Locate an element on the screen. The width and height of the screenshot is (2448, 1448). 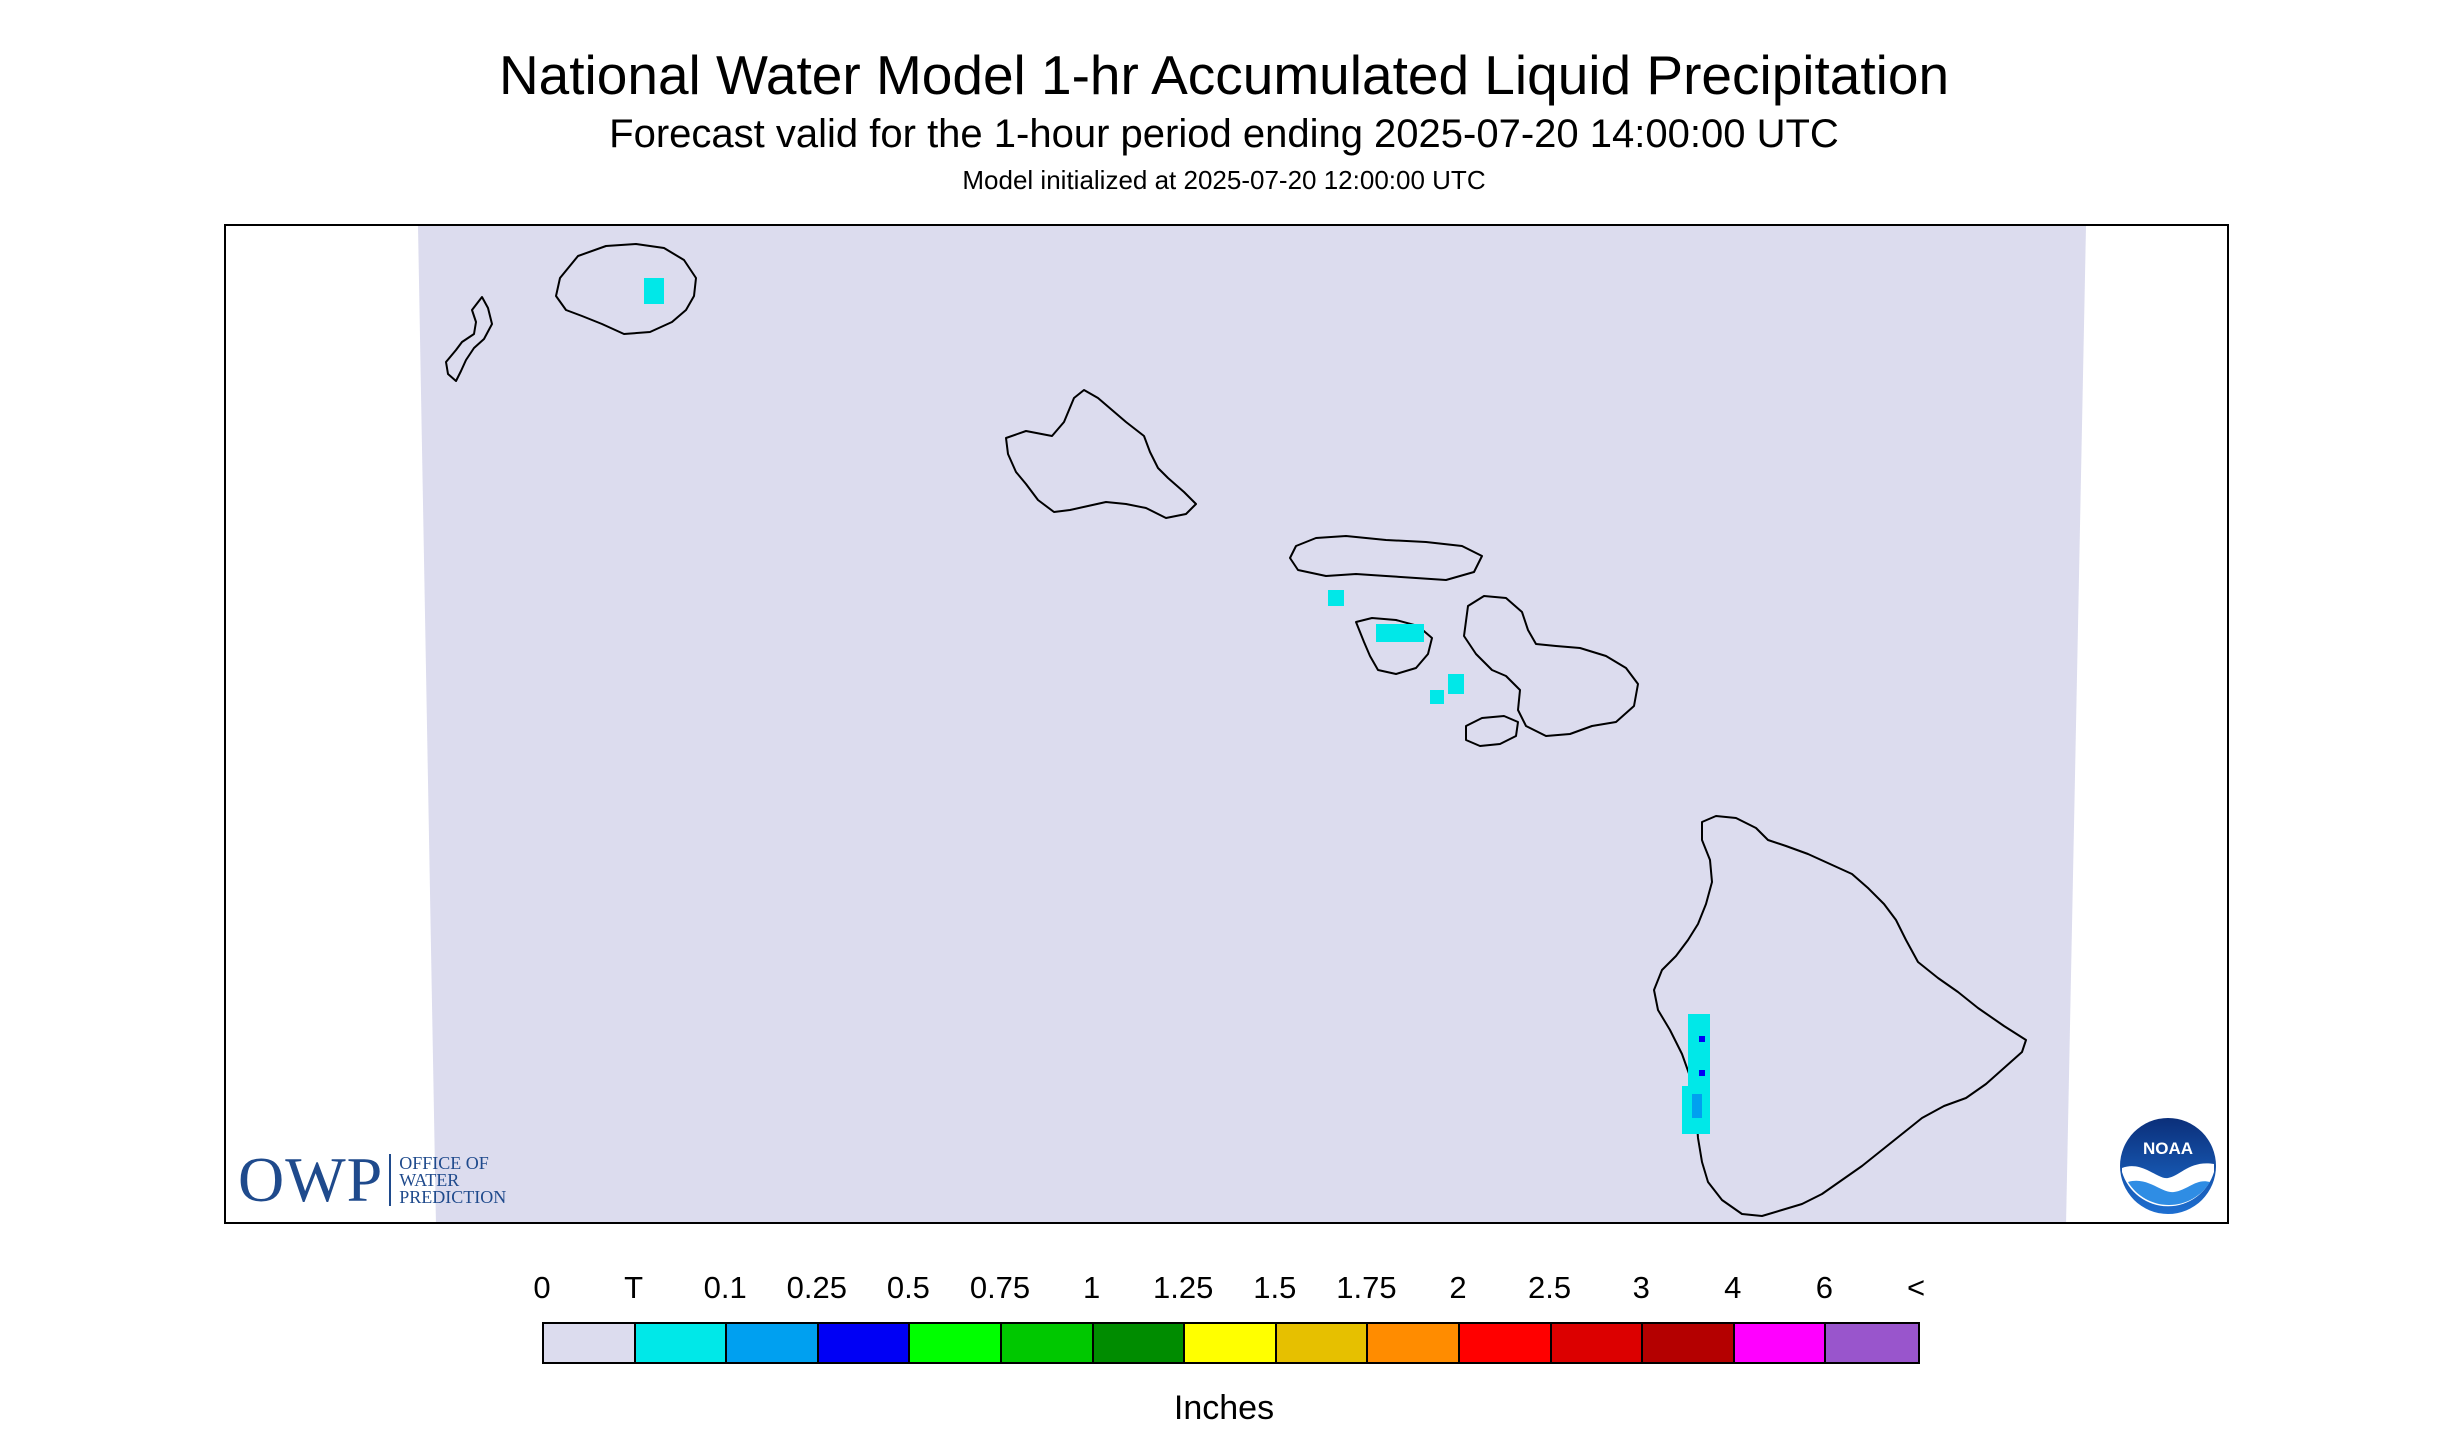
molokai-outline is located at coordinates (1386, 558).